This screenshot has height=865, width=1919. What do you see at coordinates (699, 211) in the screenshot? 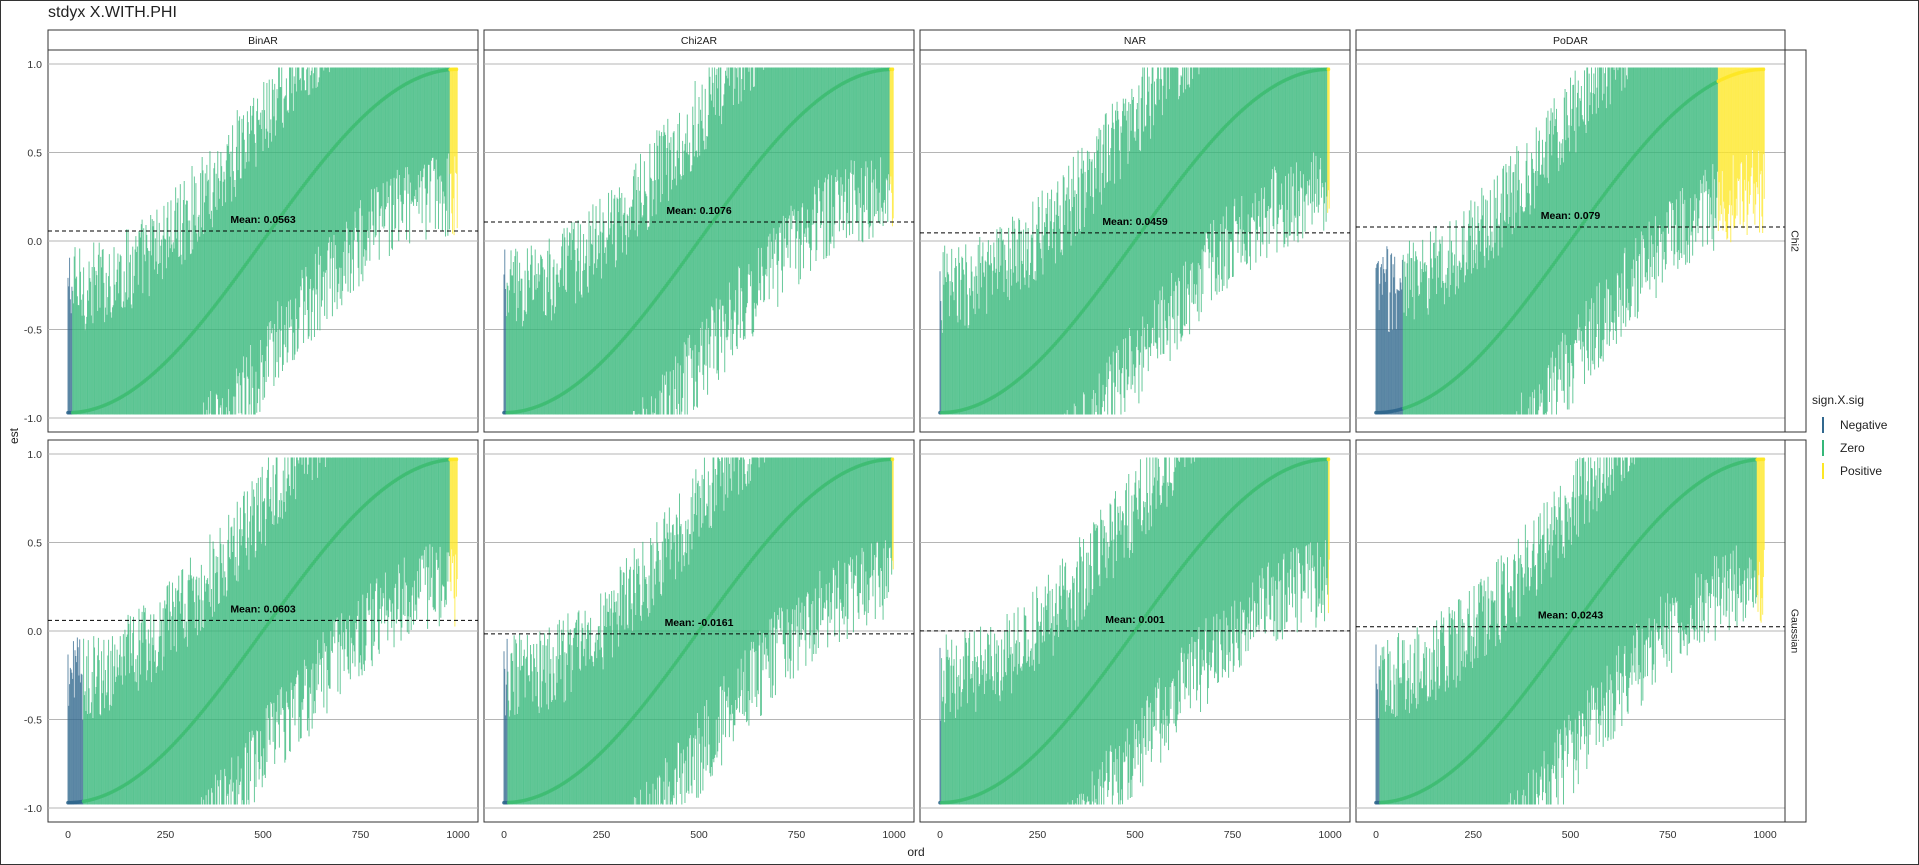
I see `mean-label: Mean: 0.1076` at bounding box center [699, 211].